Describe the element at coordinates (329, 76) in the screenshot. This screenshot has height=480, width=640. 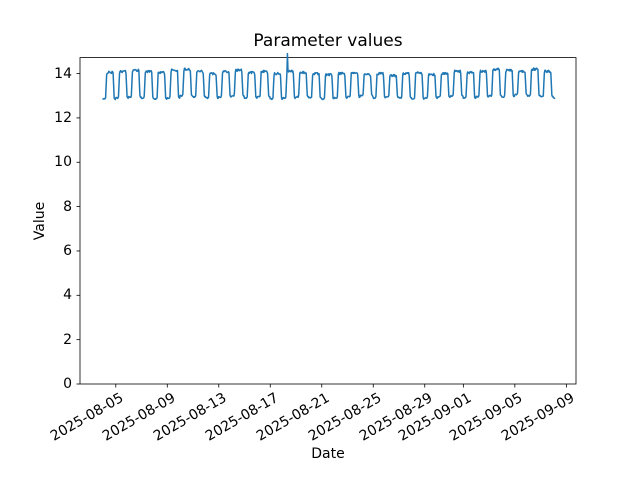
I see `data-line` at that location.